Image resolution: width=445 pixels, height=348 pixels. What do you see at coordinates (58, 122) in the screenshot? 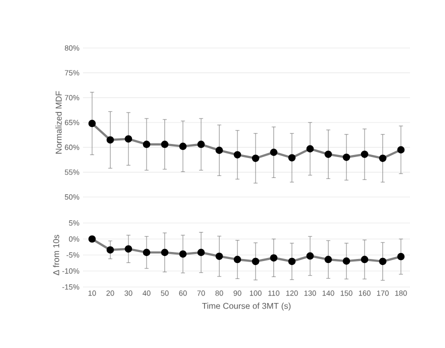
I see `y-axis-title: Normalized MDF` at bounding box center [58, 122].